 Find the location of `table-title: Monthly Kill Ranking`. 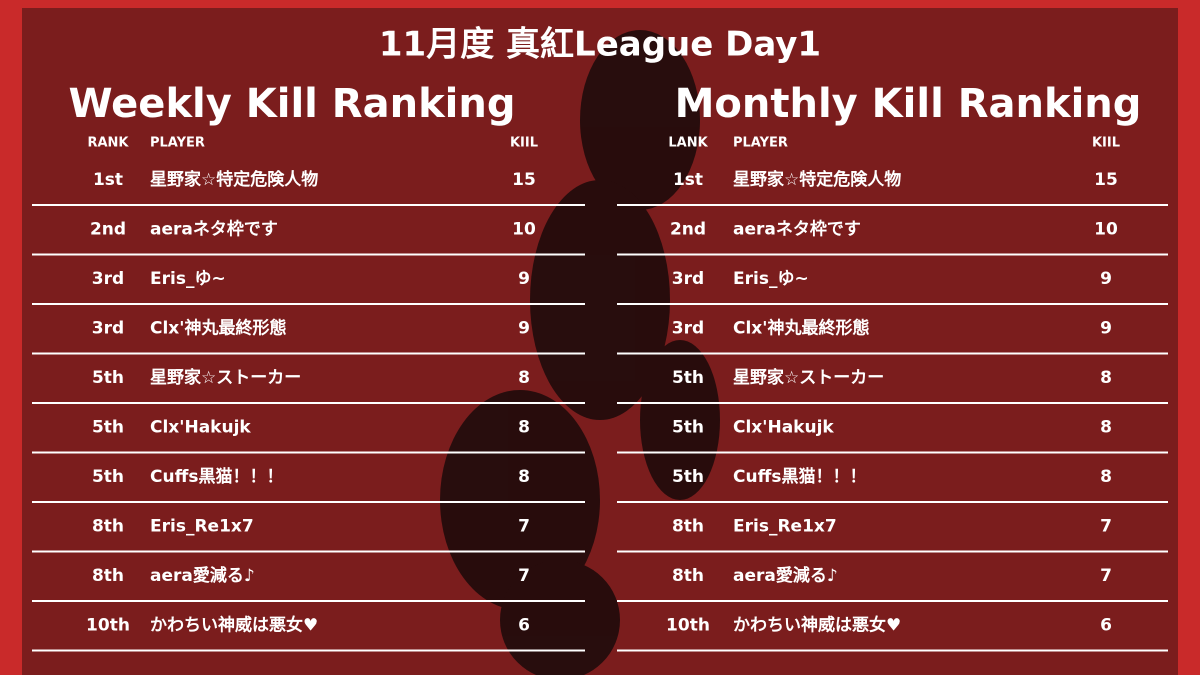

table-title: Monthly Kill Ranking is located at coordinates (908, 104).